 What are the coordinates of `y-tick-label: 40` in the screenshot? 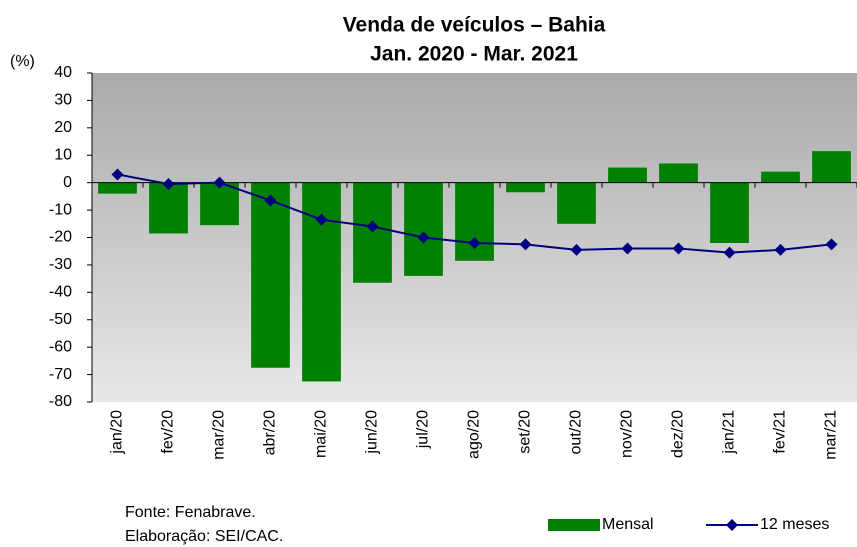 It's located at (63, 72).